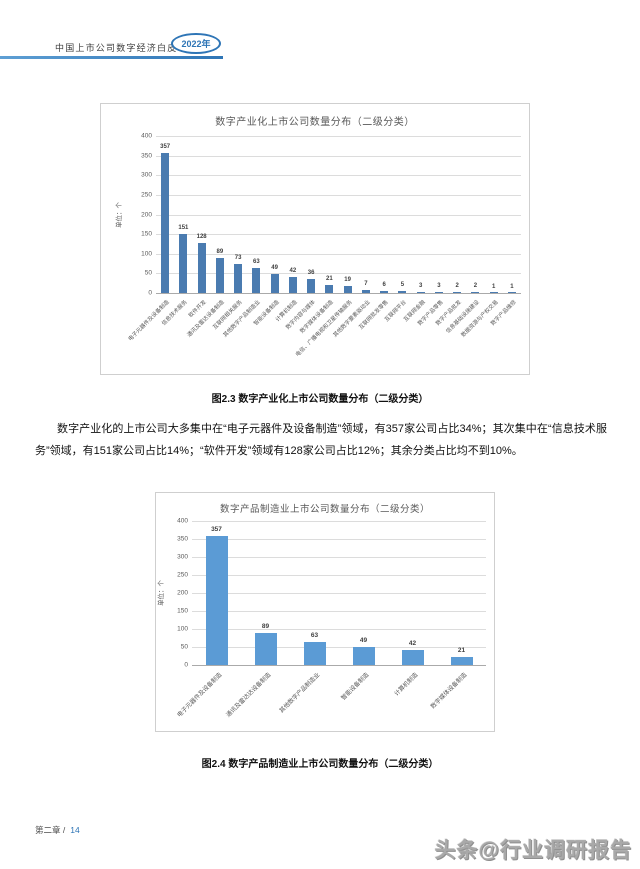 The width and height of the screenshot is (640, 869). I want to click on chart-title: 数字产业化上市公司数量分布（二级分类）, so click(315, 122).